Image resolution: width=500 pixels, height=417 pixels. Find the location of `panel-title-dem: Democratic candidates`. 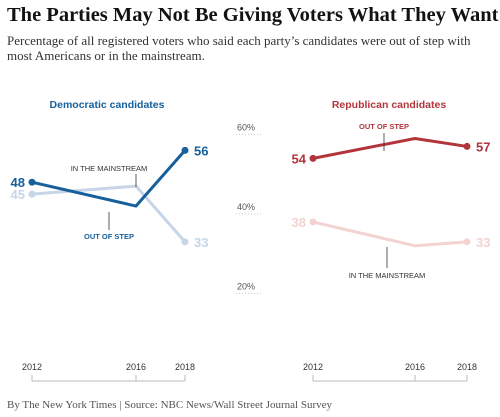

panel-title-dem: Democratic candidates is located at coordinates (107, 105).